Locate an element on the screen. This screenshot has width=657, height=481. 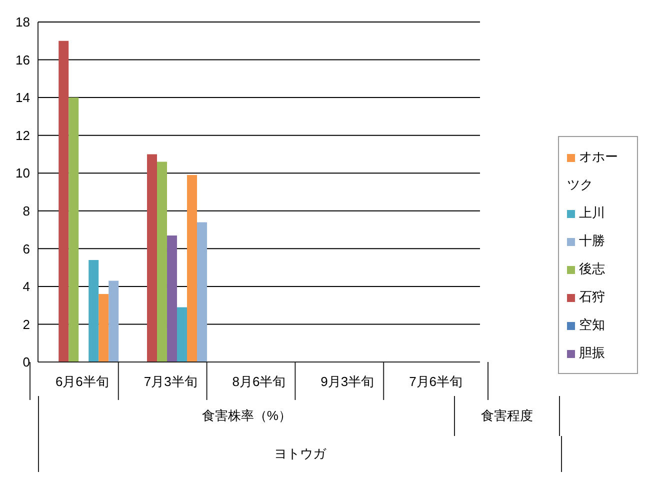
y-tick-label: 0 is located at coordinates (26, 362).